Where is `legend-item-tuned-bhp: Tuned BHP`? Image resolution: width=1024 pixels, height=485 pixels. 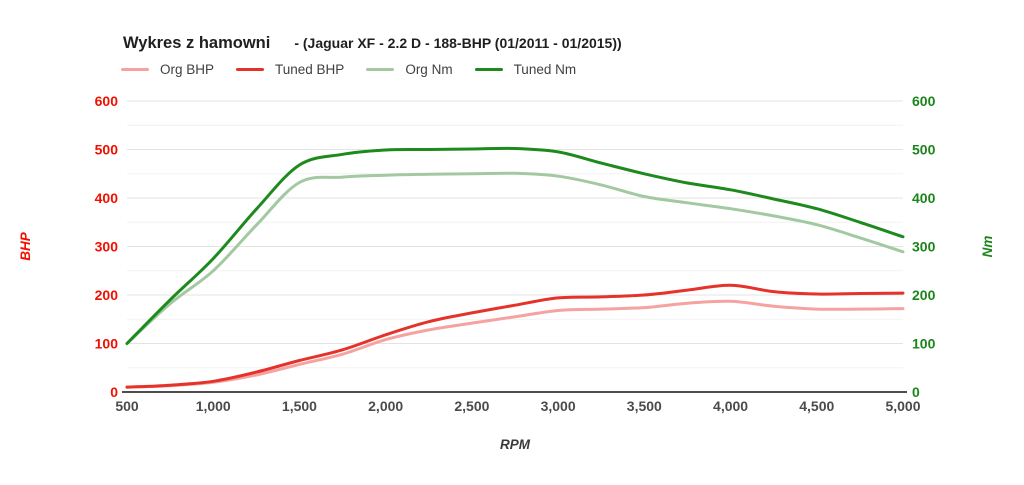
legend-item-tuned-bhp: Tuned BHP is located at coordinates (290, 69).